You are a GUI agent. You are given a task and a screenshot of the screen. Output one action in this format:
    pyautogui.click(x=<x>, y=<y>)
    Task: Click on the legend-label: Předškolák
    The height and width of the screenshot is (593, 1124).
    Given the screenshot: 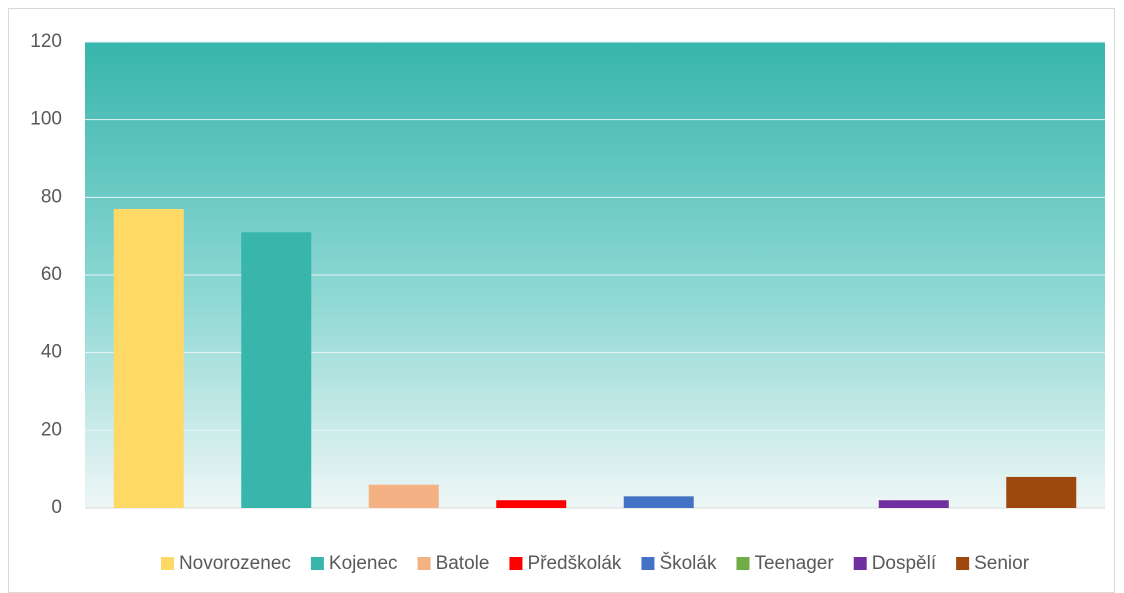 What is the action you would take?
    pyautogui.click(x=574, y=563)
    